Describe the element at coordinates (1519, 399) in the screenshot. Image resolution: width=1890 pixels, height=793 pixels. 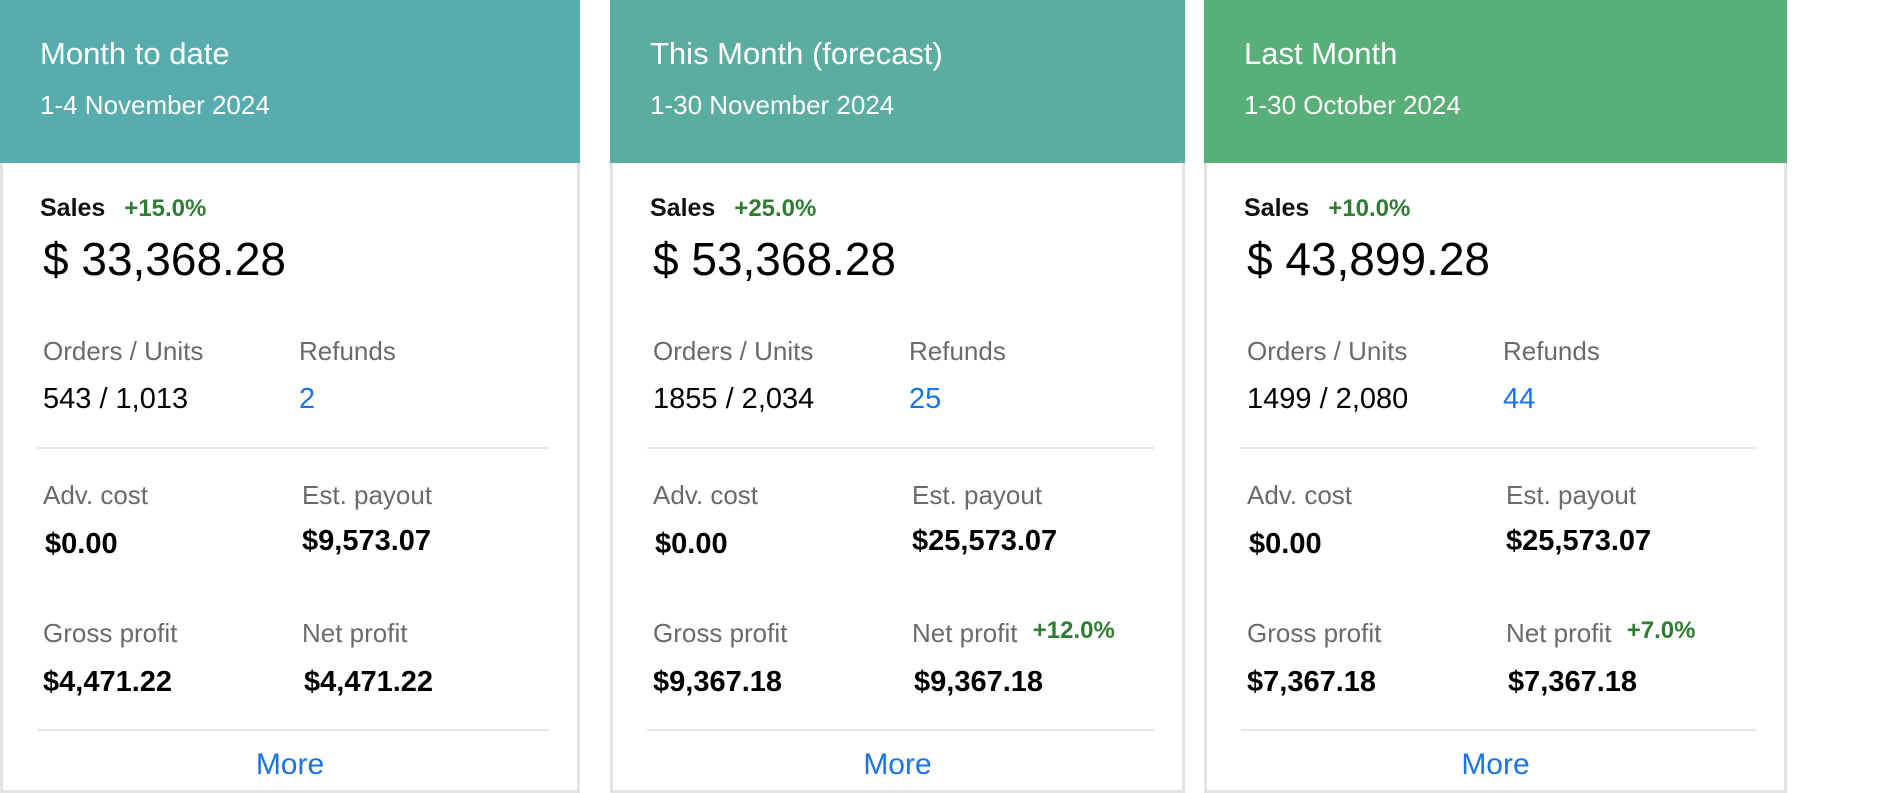
I see `refunds-link: 44` at that location.